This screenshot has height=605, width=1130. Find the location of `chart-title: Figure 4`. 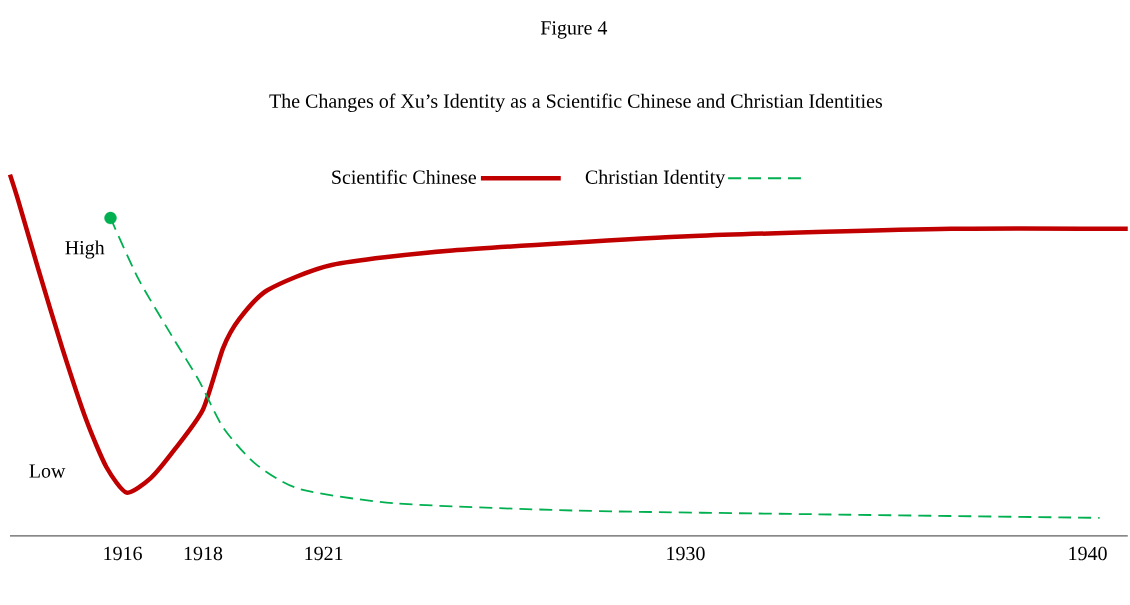

chart-title: Figure 4 is located at coordinates (574, 30).